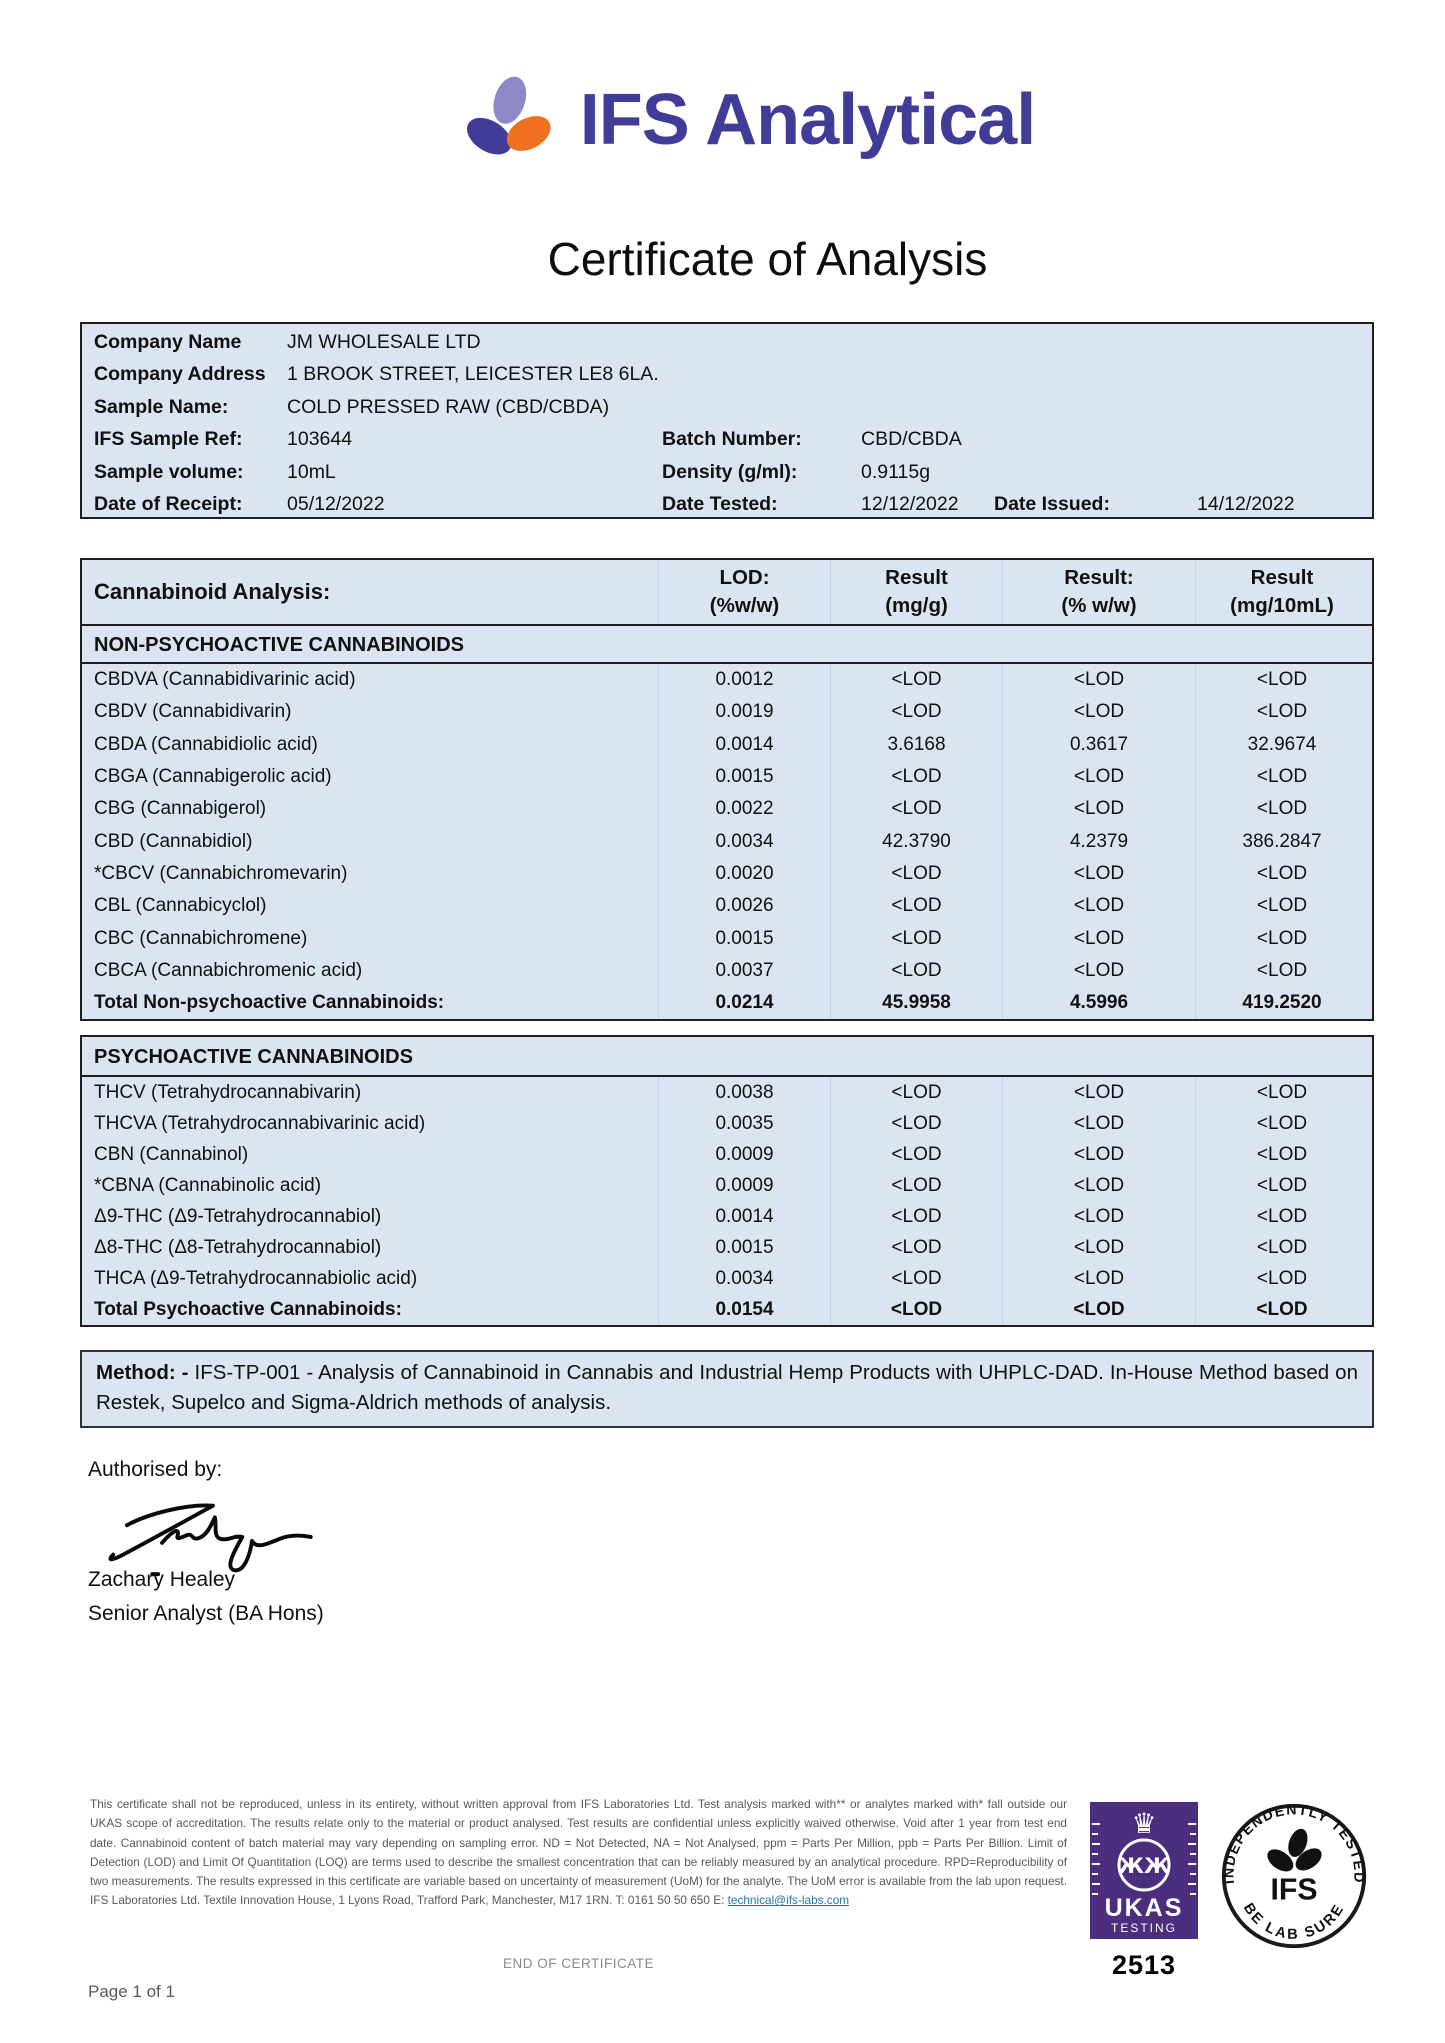  What do you see at coordinates (807, 120) in the screenshot?
I see `brand-name: IFS Analytical` at bounding box center [807, 120].